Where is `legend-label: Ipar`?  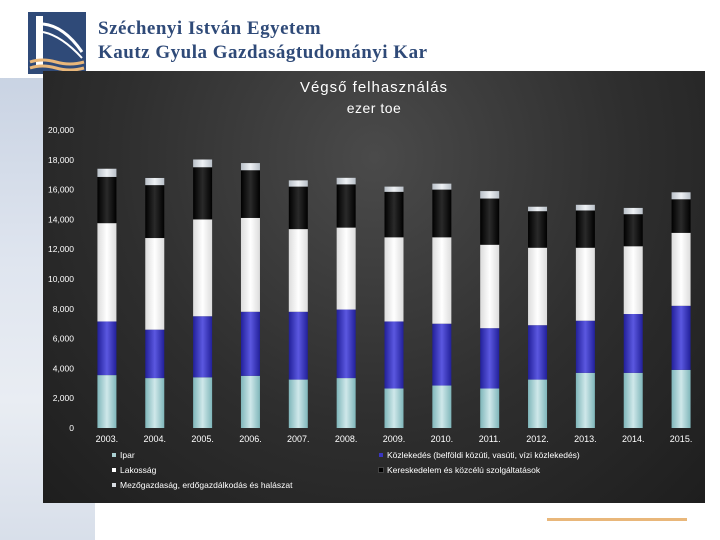 legend-label: Ipar is located at coordinates (127, 455).